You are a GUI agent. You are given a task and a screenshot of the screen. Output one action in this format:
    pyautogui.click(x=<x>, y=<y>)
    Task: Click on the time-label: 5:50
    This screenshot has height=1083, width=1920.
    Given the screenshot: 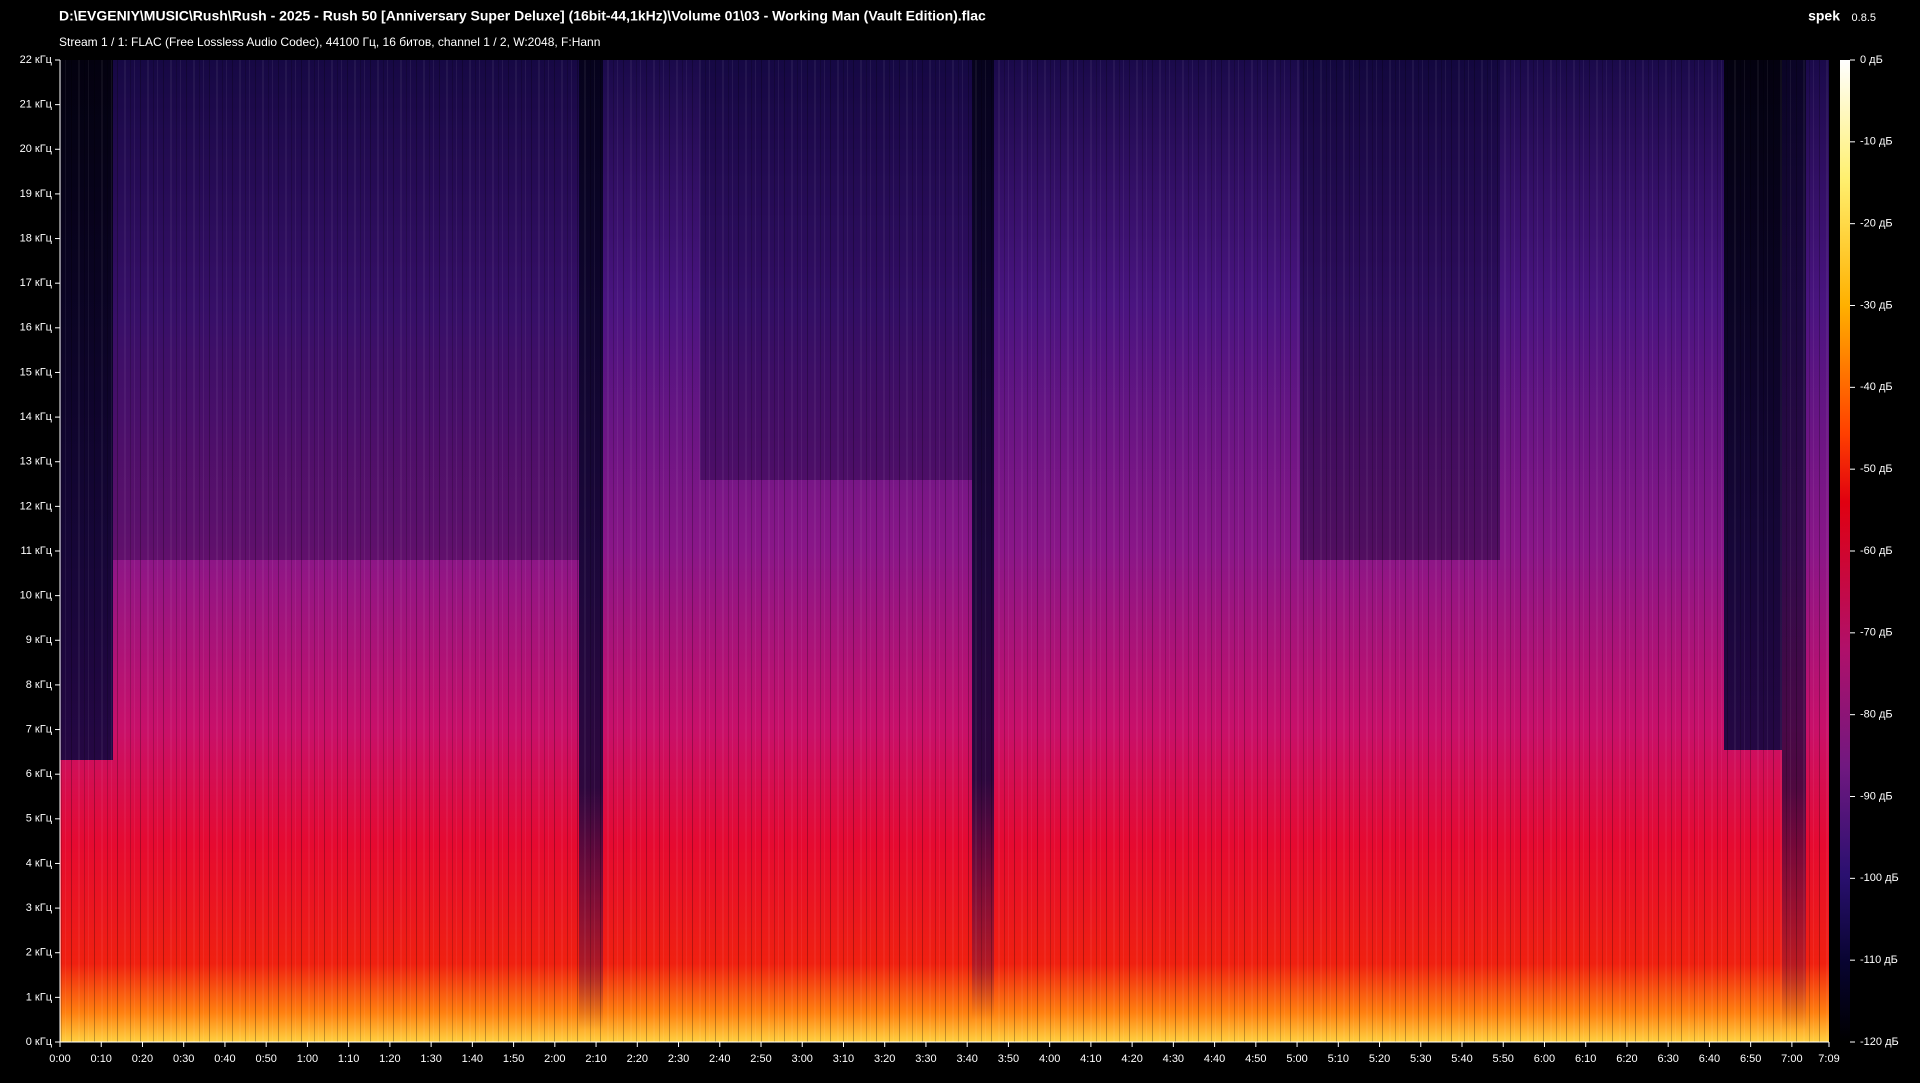 What is the action you would take?
    pyautogui.click(x=1503, y=1059)
    